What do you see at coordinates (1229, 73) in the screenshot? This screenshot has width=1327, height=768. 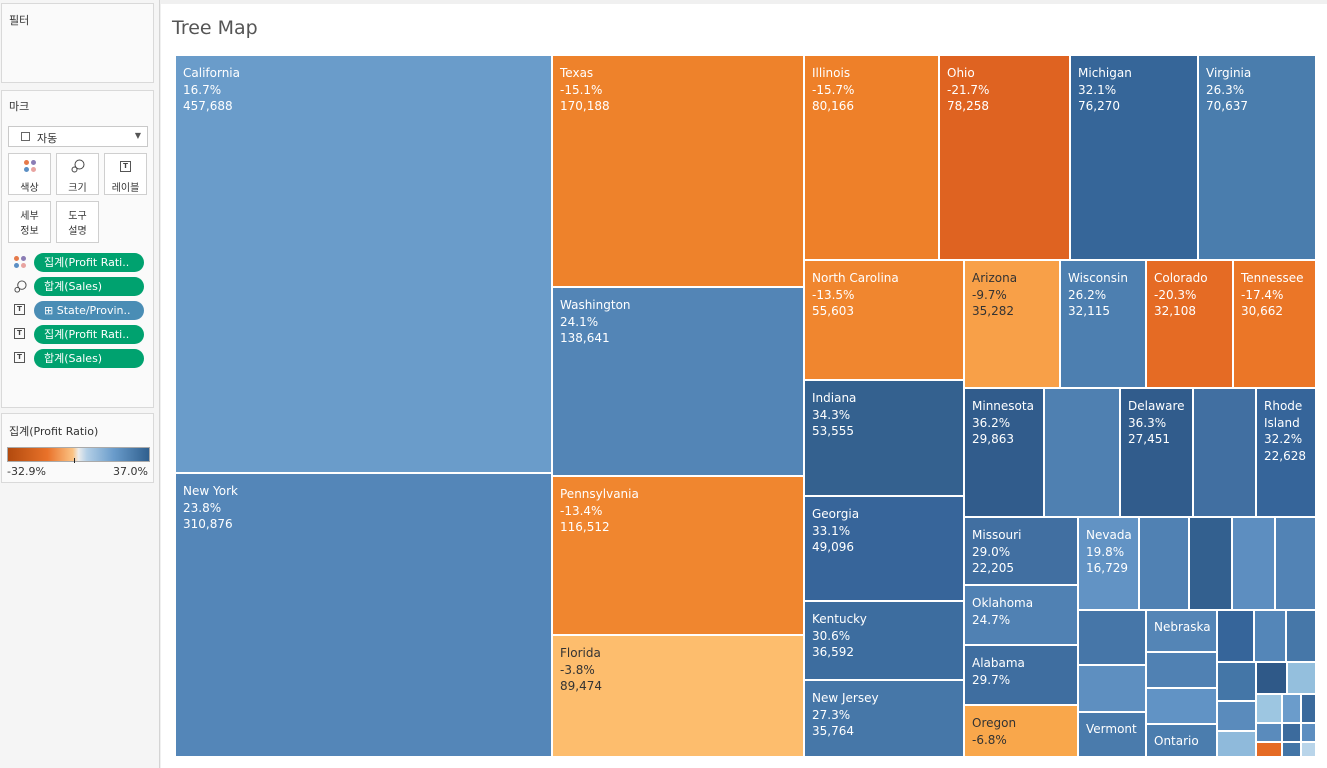 I see `cell-name: Virginia` at bounding box center [1229, 73].